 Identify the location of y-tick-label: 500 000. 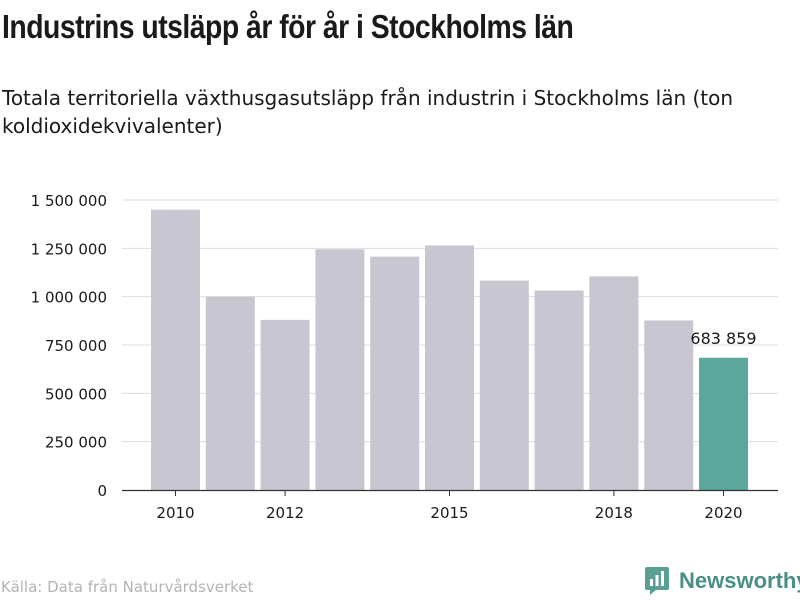
(76, 394).